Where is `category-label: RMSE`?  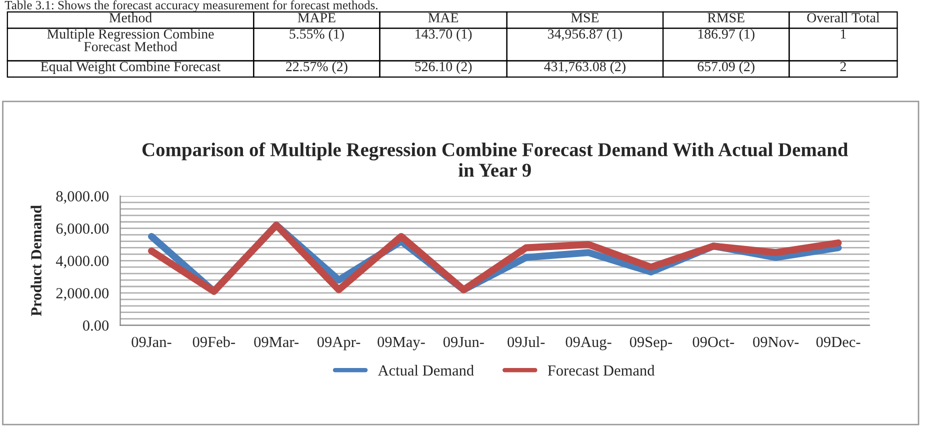
category-label: RMSE is located at coordinates (726, 17).